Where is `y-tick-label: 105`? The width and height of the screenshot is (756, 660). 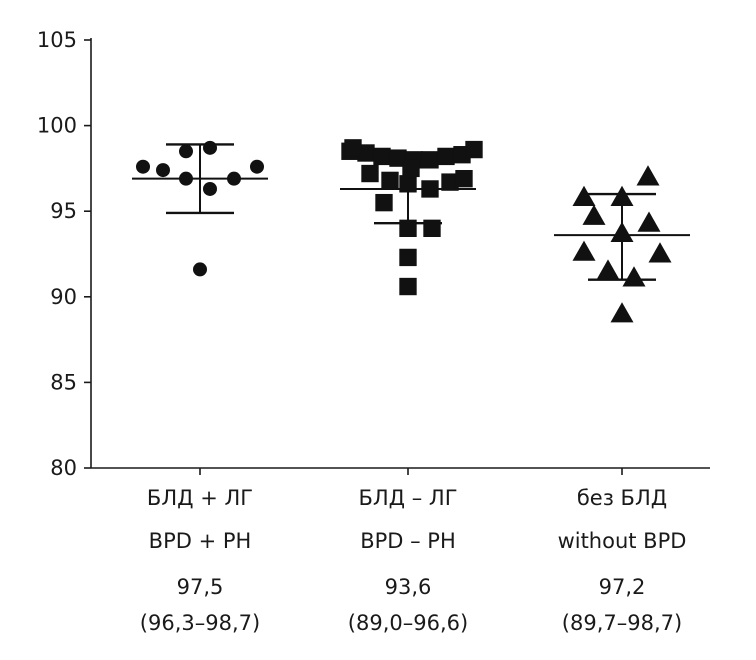 y-tick-label: 105 is located at coordinates (57, 40).